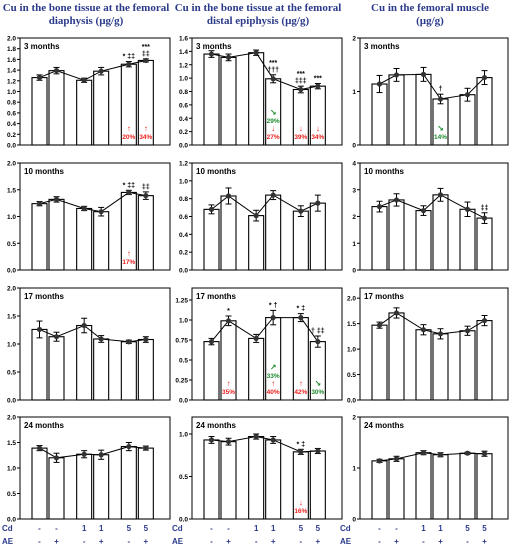 The height and width of the screenshot is (550, 511). I want to click on change-percent: 35%, so click(228, 392).